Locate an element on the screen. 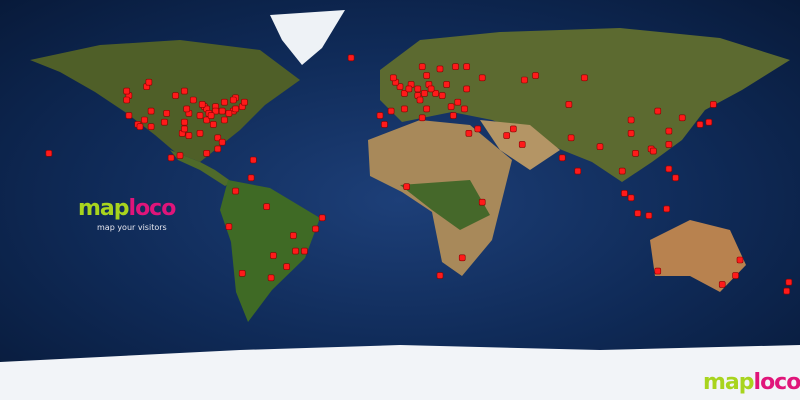 Image resolution: width=800 pixels, height=400 pixels. south-america is located at coordinates (270, 251).